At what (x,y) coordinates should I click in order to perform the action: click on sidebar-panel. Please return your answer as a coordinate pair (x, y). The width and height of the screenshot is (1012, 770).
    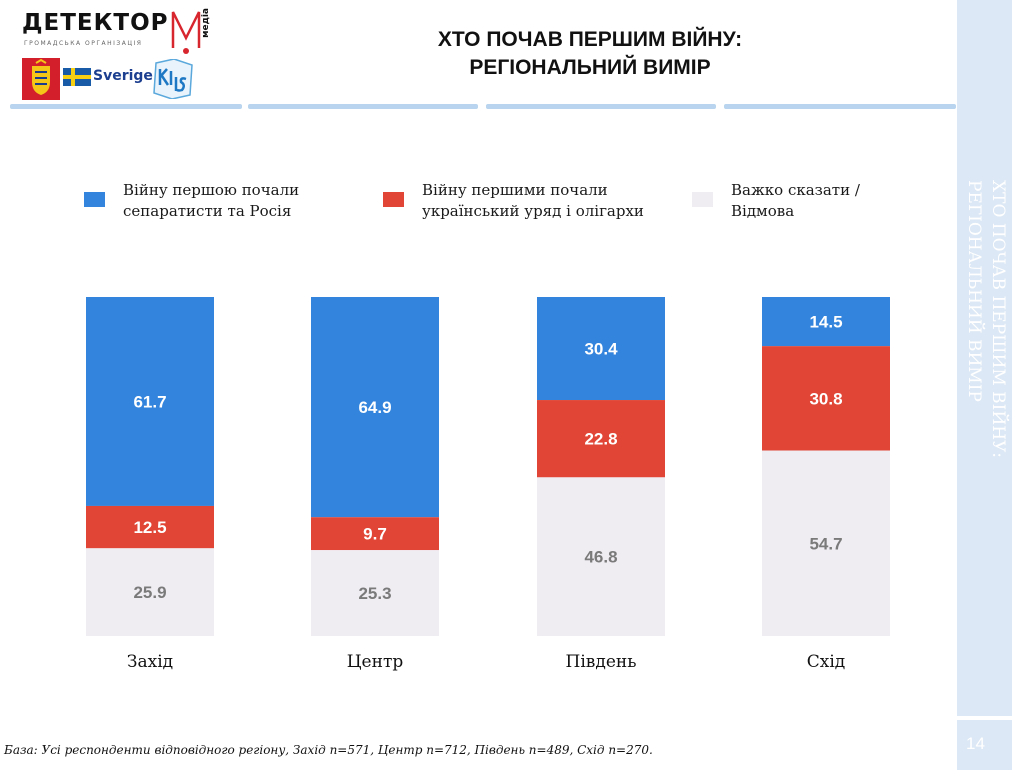
    Looking at the image, I should click on (984, 385).